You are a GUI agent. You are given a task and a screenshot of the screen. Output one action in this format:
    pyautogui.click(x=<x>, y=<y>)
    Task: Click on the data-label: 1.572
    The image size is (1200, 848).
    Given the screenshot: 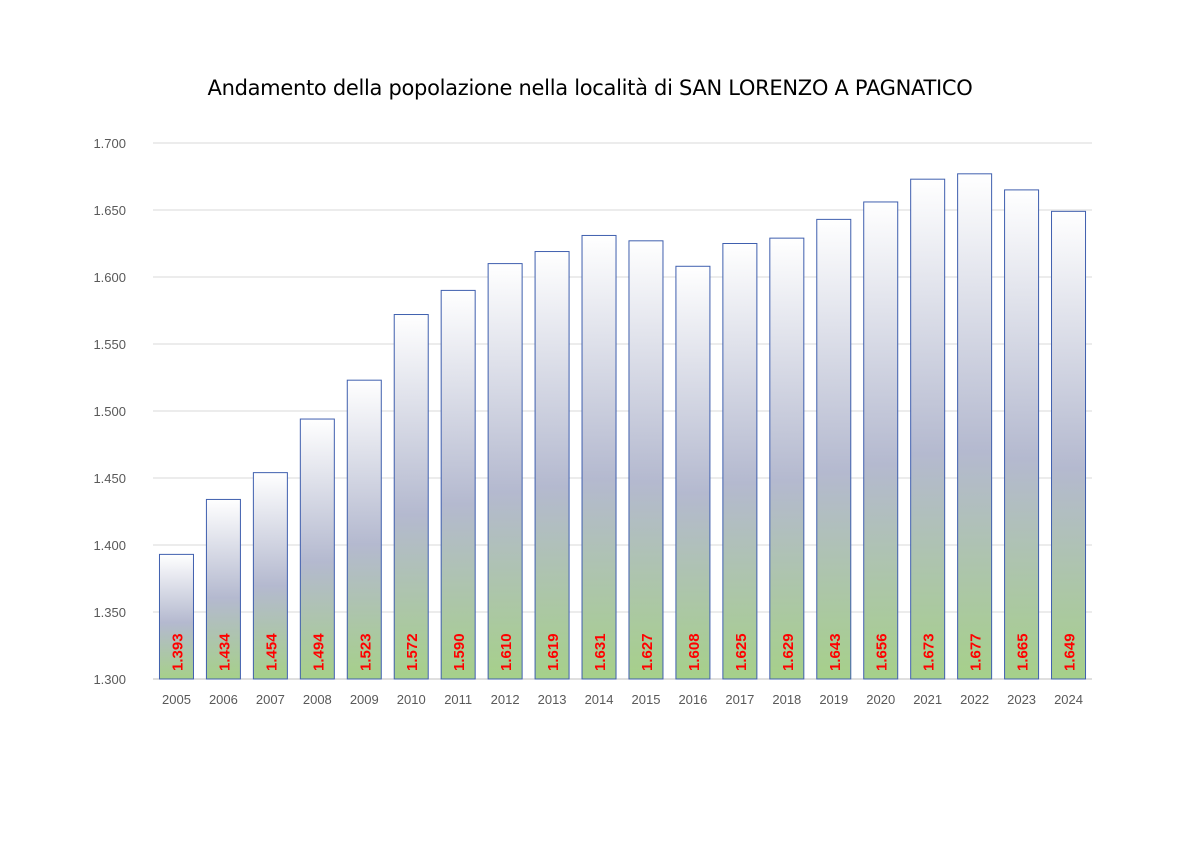 What is the action you would take?
    pyautogui.click(x=412, y=652)
    